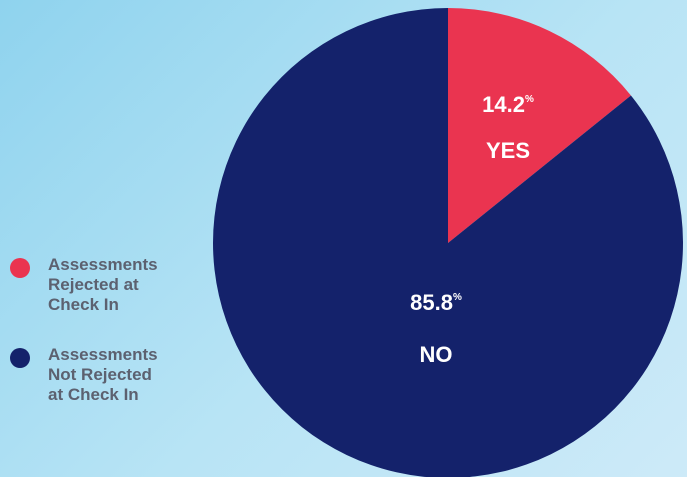 This screenshot has width=687, height=477. I want to click on legend-item-yes: Assessments Rejected at Check In, so click(105, 285).